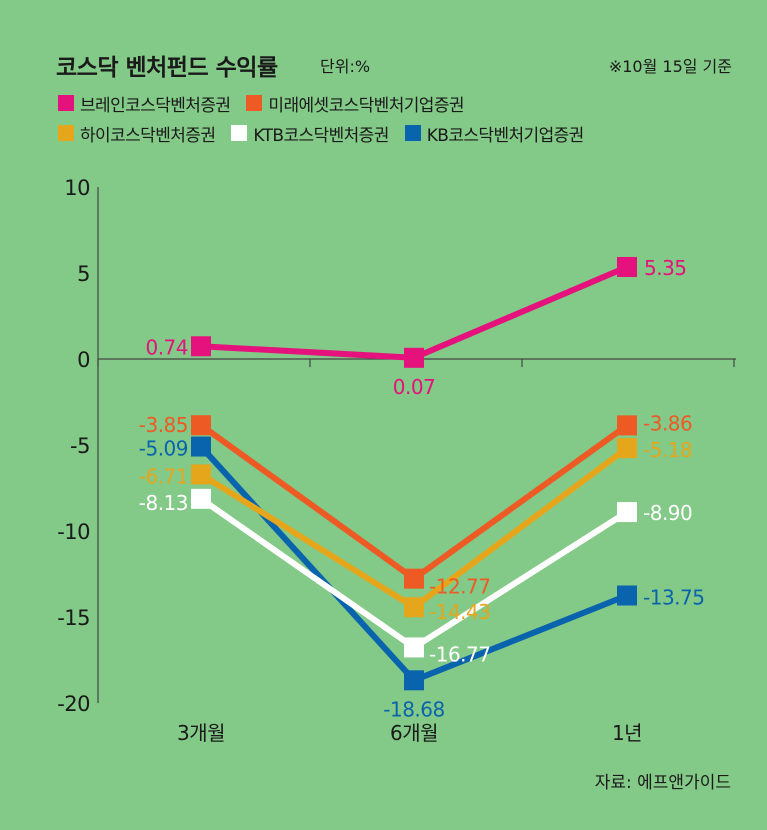 The width and height of the screenshot is (767, 830). I want to click on y-tick-label: 0, so click(83, 360).